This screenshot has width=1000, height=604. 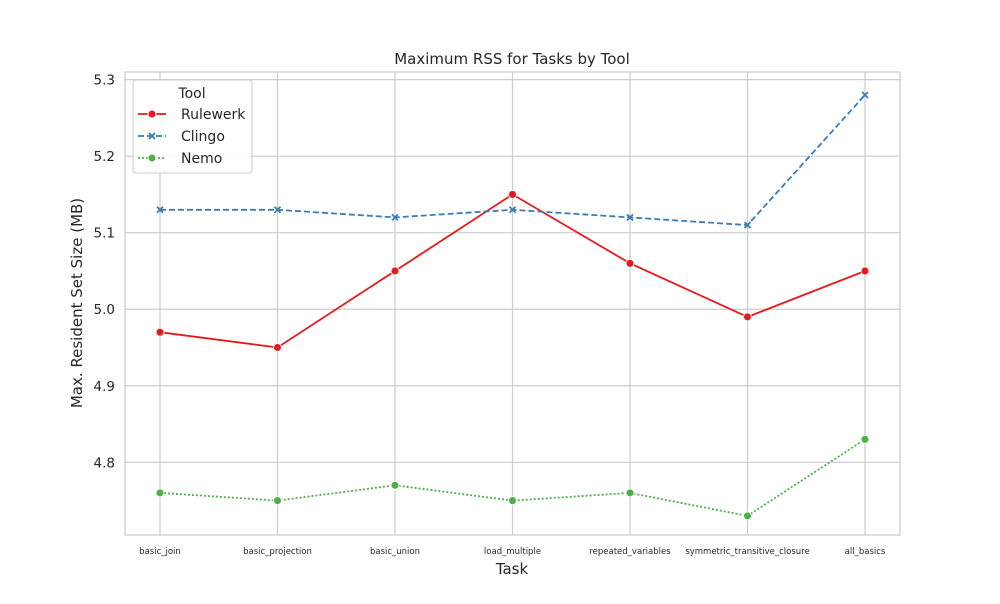 What do you see at coordinates (160, 552) in the screenshot?
I see `x-tick-label: basic_join` at bounding box center [160, 552].